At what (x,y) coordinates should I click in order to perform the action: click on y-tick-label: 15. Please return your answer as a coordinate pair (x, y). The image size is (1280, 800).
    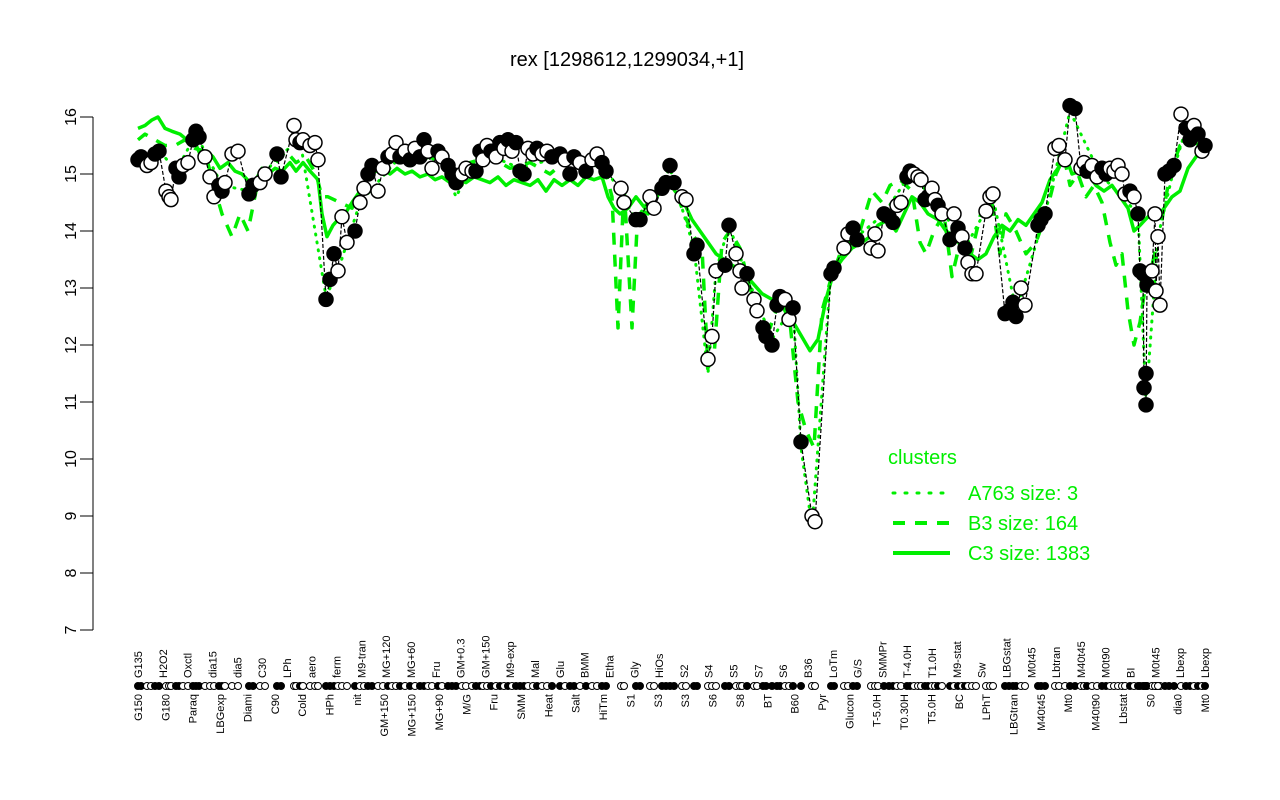
    Looking at the image, I should click on (71, 174).